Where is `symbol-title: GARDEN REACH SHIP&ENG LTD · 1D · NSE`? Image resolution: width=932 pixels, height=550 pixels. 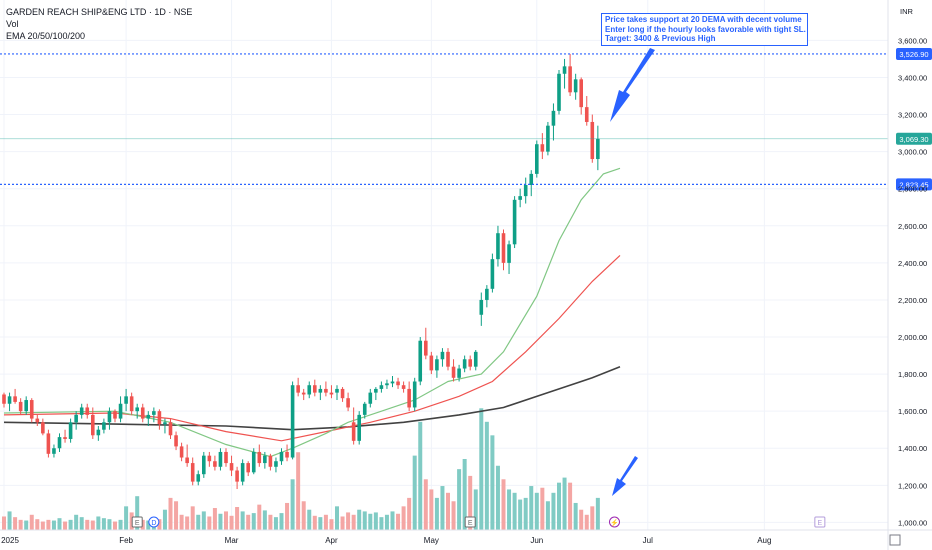 symbol-title: GARDEN REACH SHIP&ENG LTD · 1D · NSE is located at coordinates (99, 12).